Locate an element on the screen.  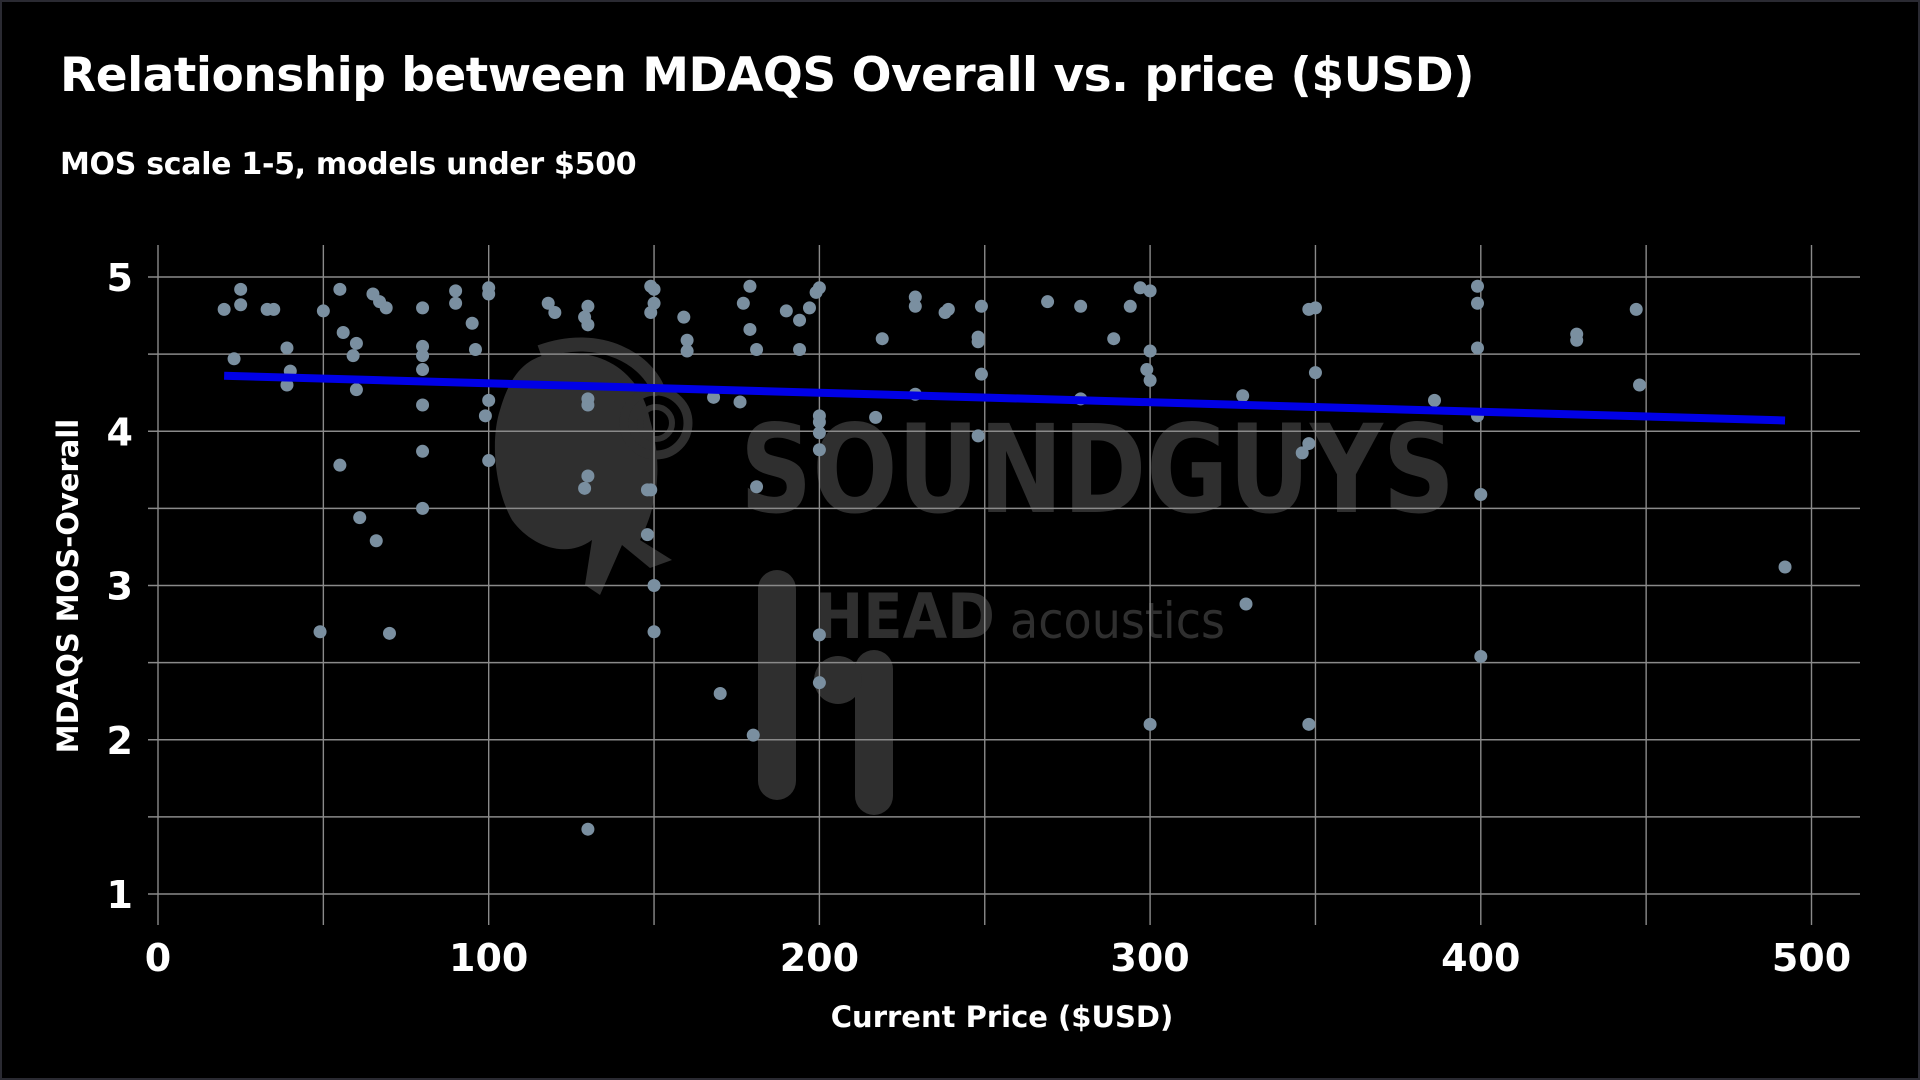
watermark-brand: SOUNDGUYS is located at coordinates (1097, 470).